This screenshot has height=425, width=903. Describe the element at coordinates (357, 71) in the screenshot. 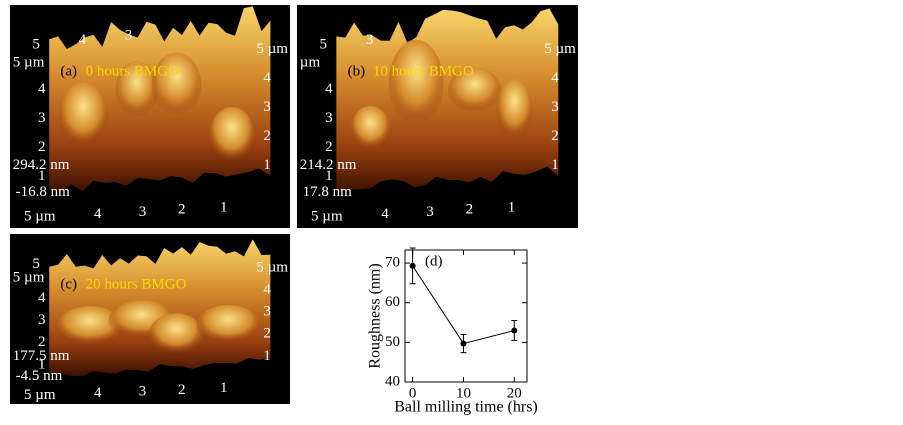

I see `panel-text: (b)` at that location.